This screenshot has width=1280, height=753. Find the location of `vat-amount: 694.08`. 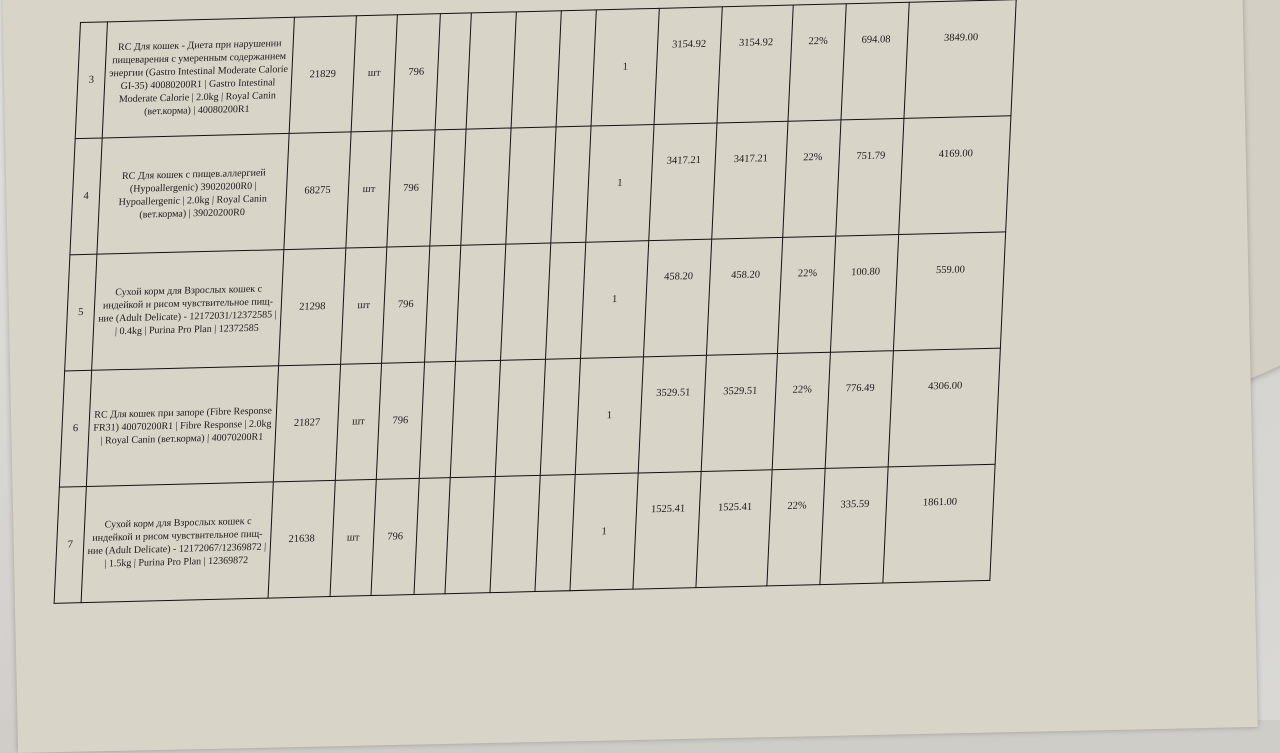

vat-amount: 694.08 is located at coordinates (875, 61).